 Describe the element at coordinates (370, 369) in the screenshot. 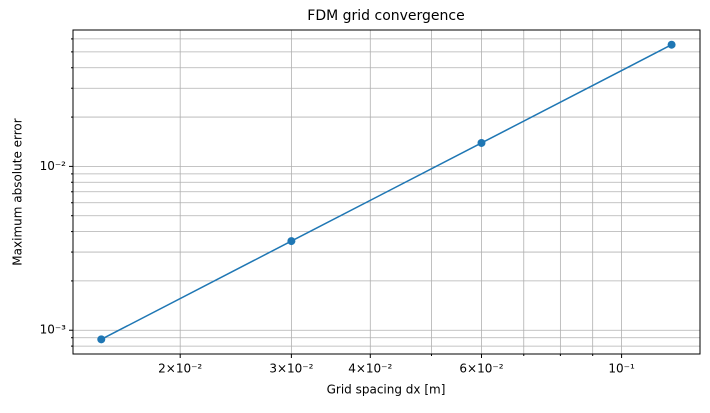

I see `x-tick-label: 4×10⁻²` at that location.